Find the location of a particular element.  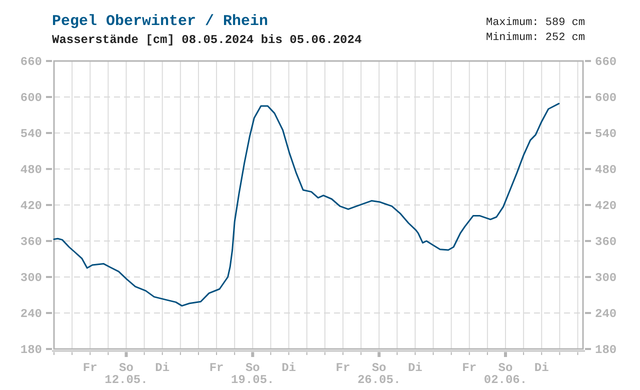

text: Minimum: 252 cm is located at coordinates (536, 38).